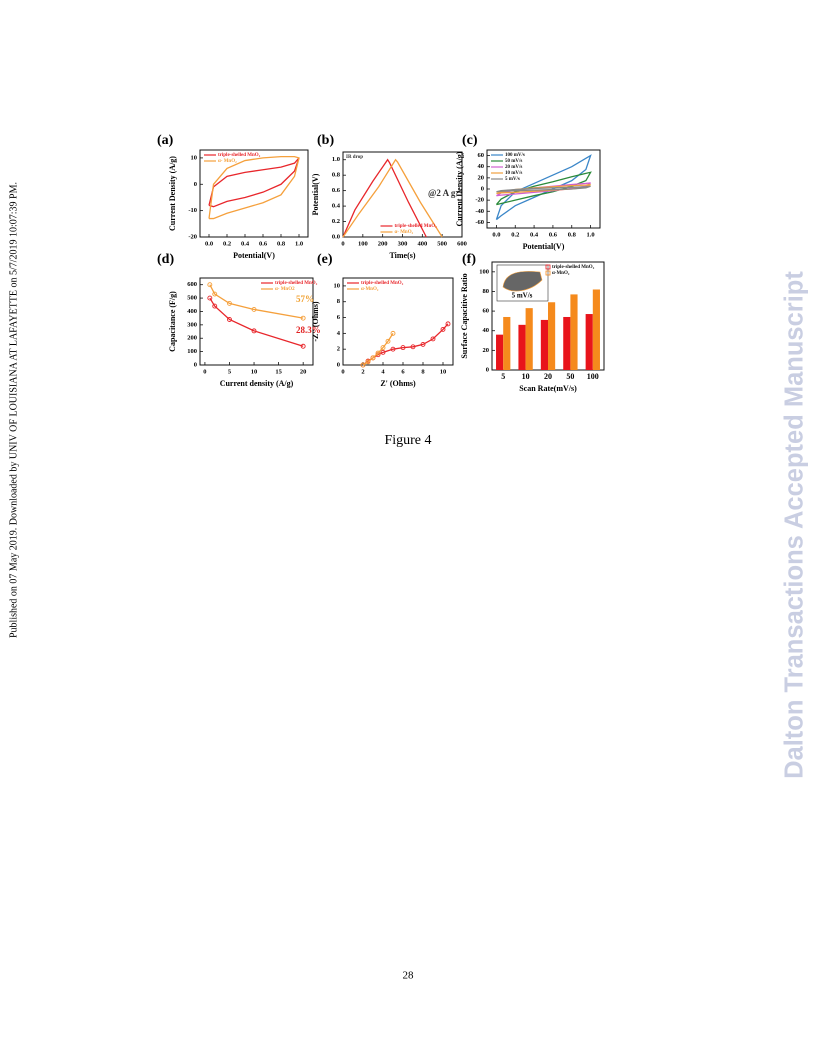 The image size is (816, 1056). I want to click on x-tick-label: 15, so click(278, 371).